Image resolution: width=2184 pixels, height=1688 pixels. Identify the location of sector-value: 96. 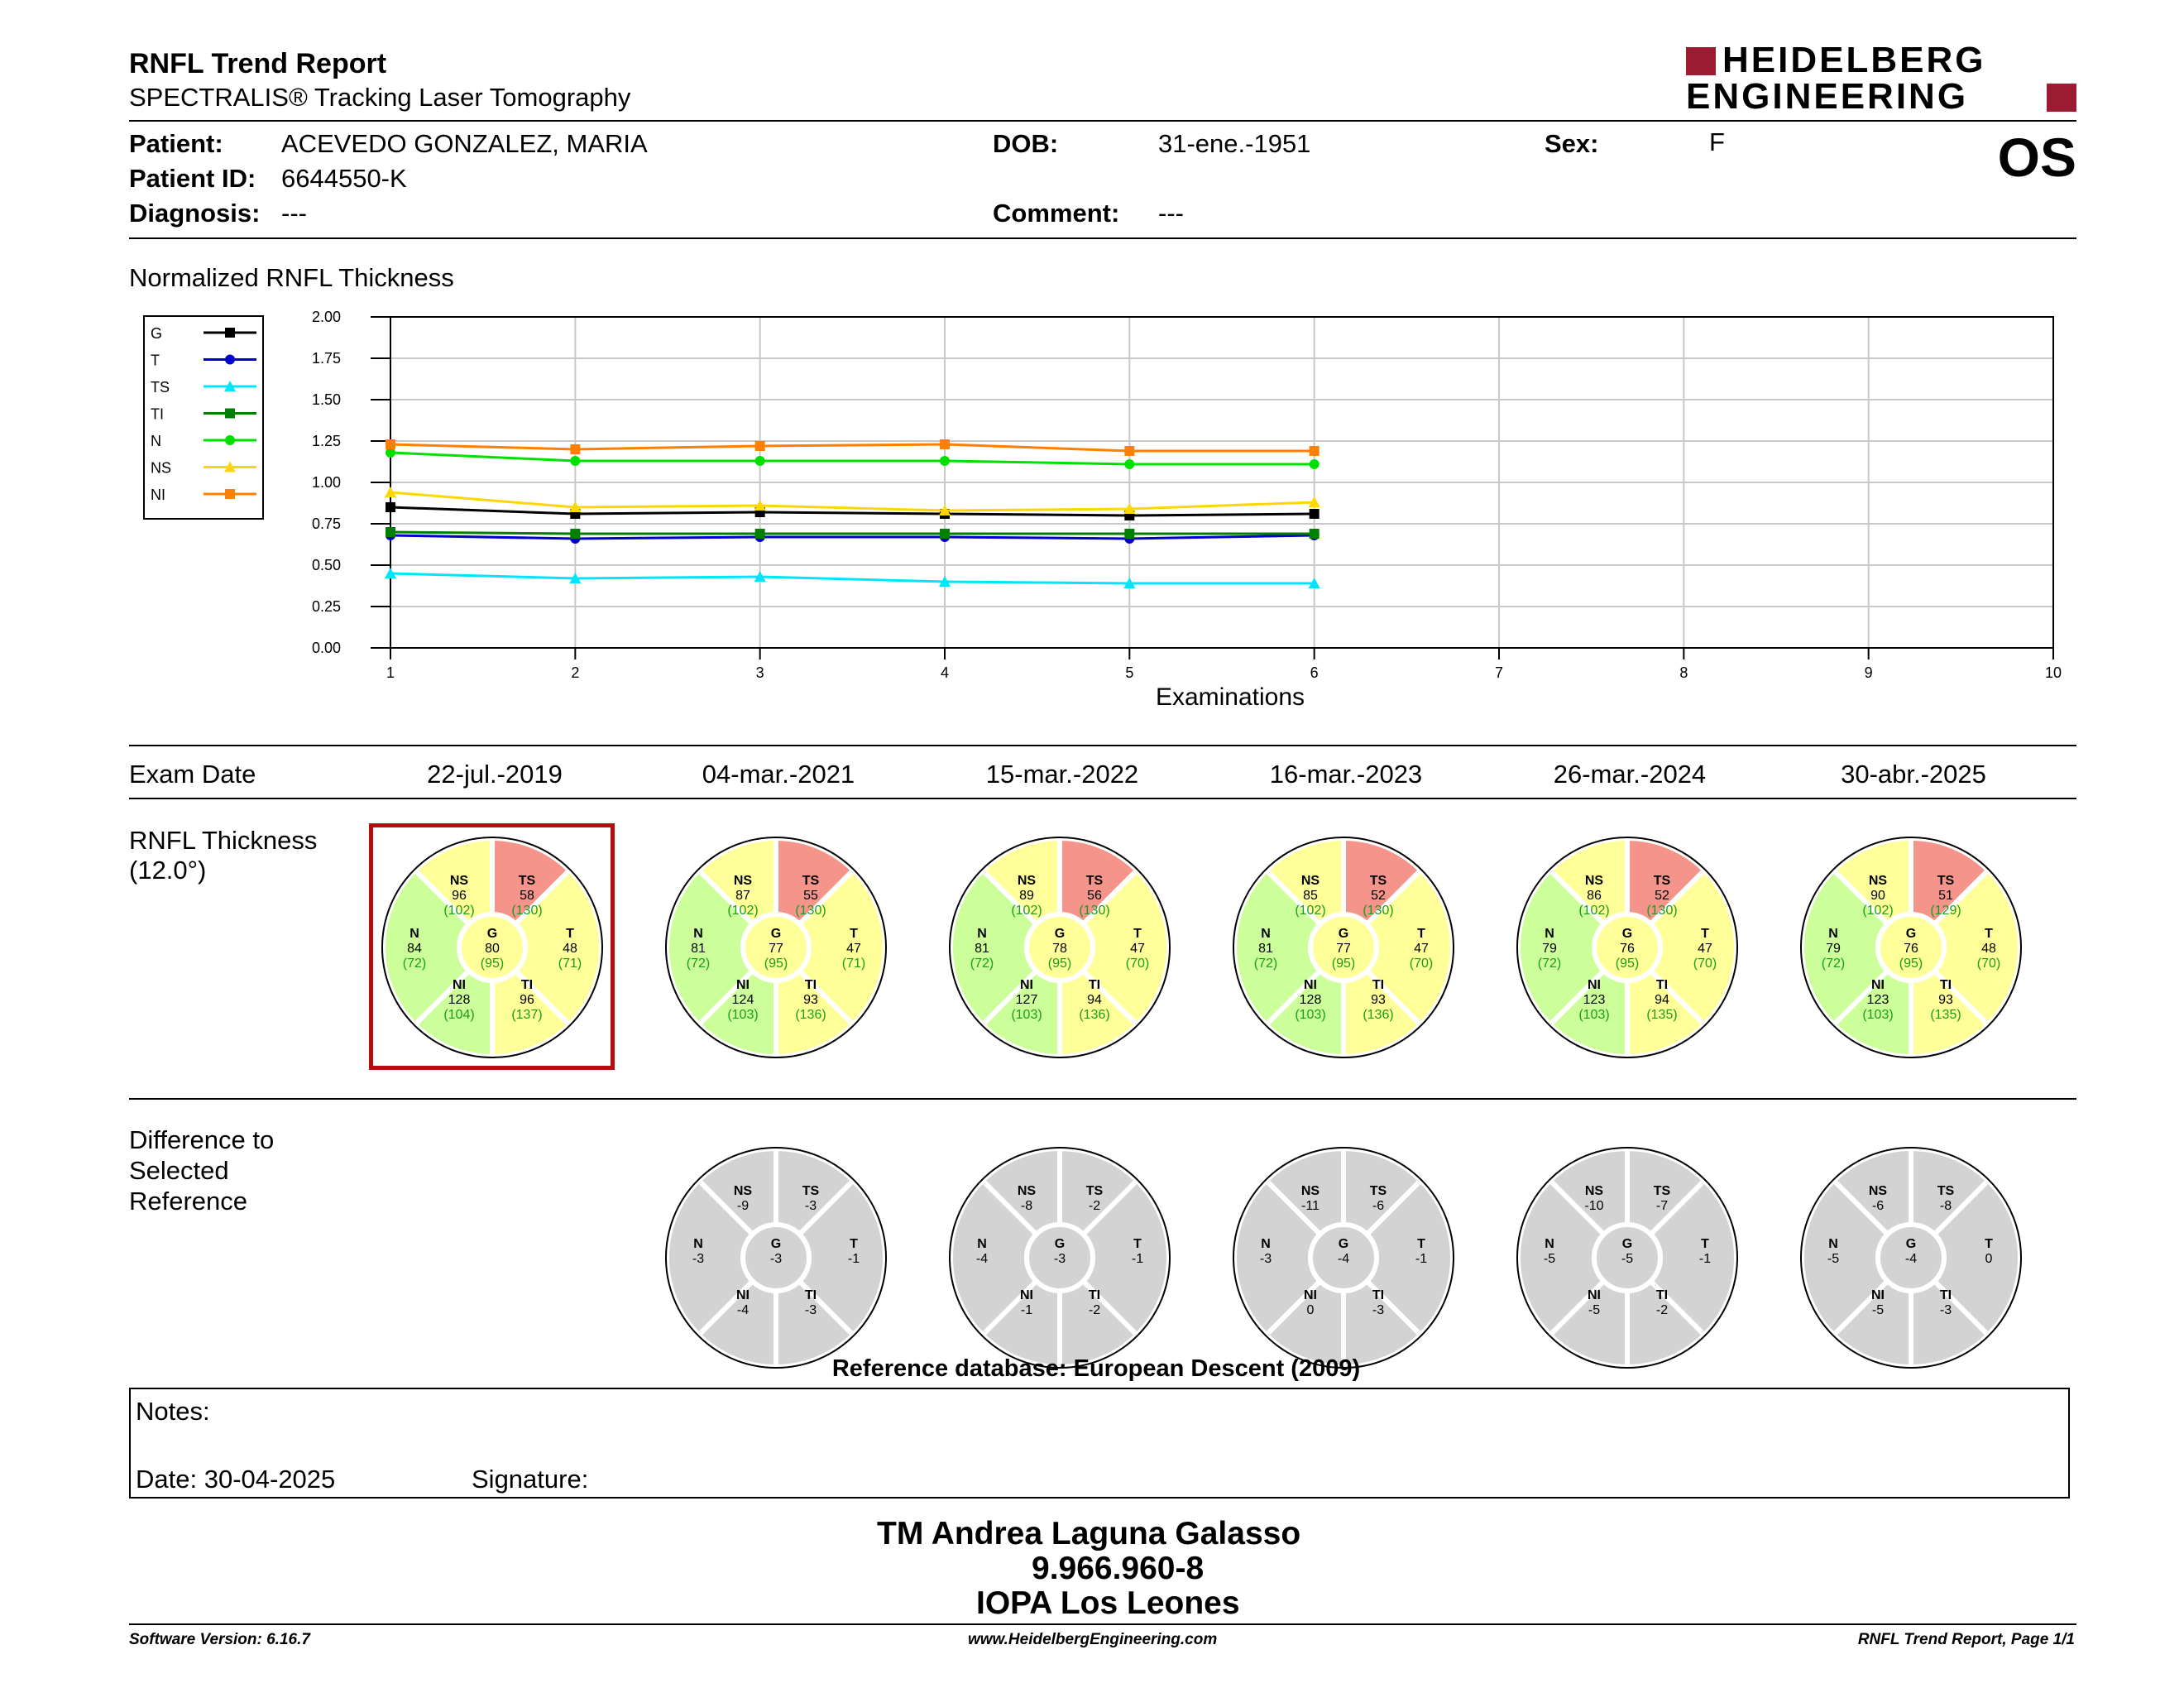
(527, 1000).